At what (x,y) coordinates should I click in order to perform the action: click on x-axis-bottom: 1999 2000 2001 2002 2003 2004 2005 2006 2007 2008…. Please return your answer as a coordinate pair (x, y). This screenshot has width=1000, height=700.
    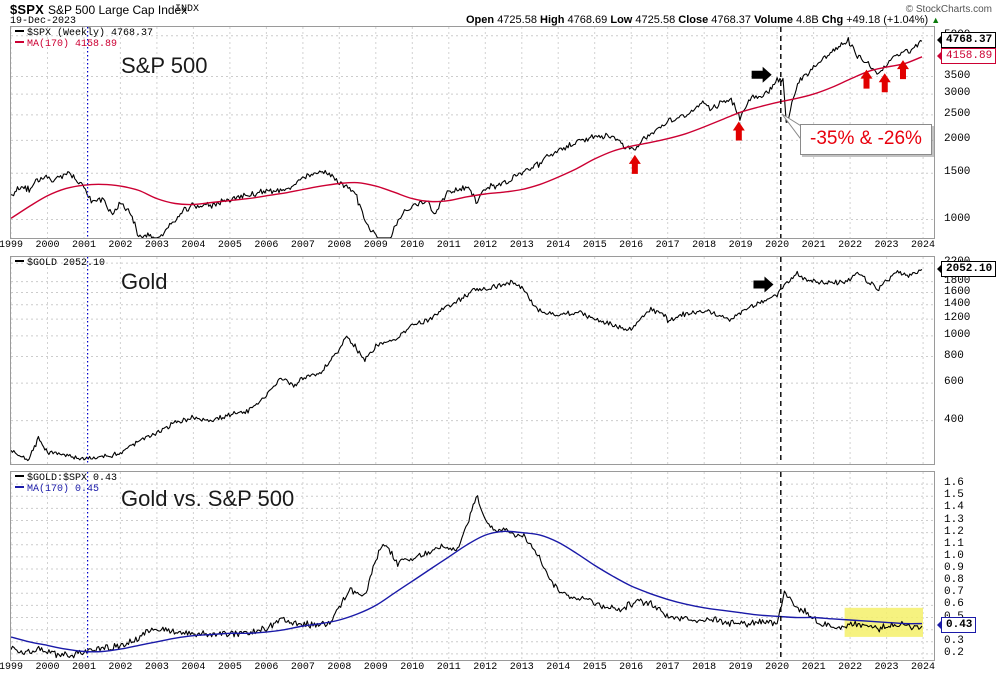
    Looking at the image, I should click on (468, 670).